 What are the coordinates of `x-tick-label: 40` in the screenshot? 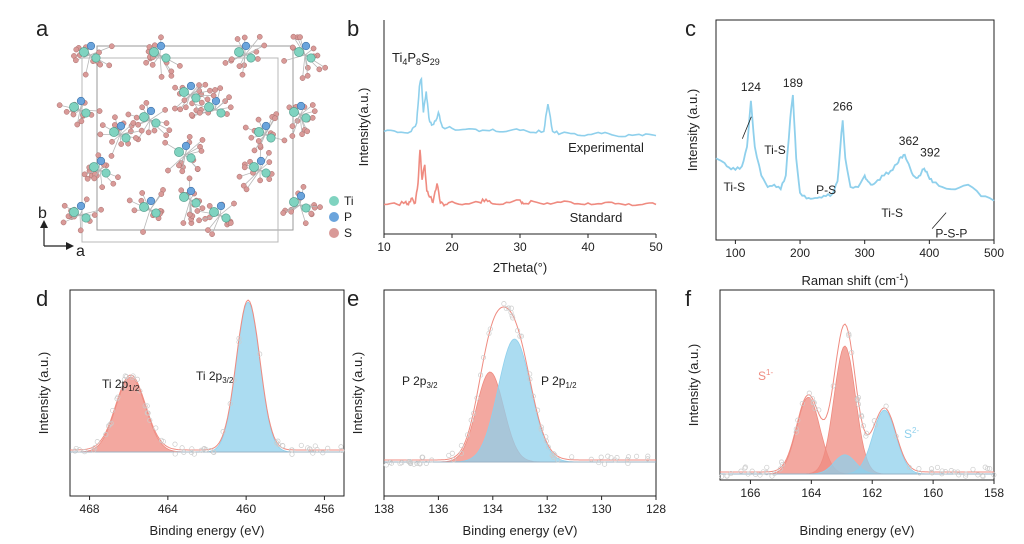 It's located at (588, 247).